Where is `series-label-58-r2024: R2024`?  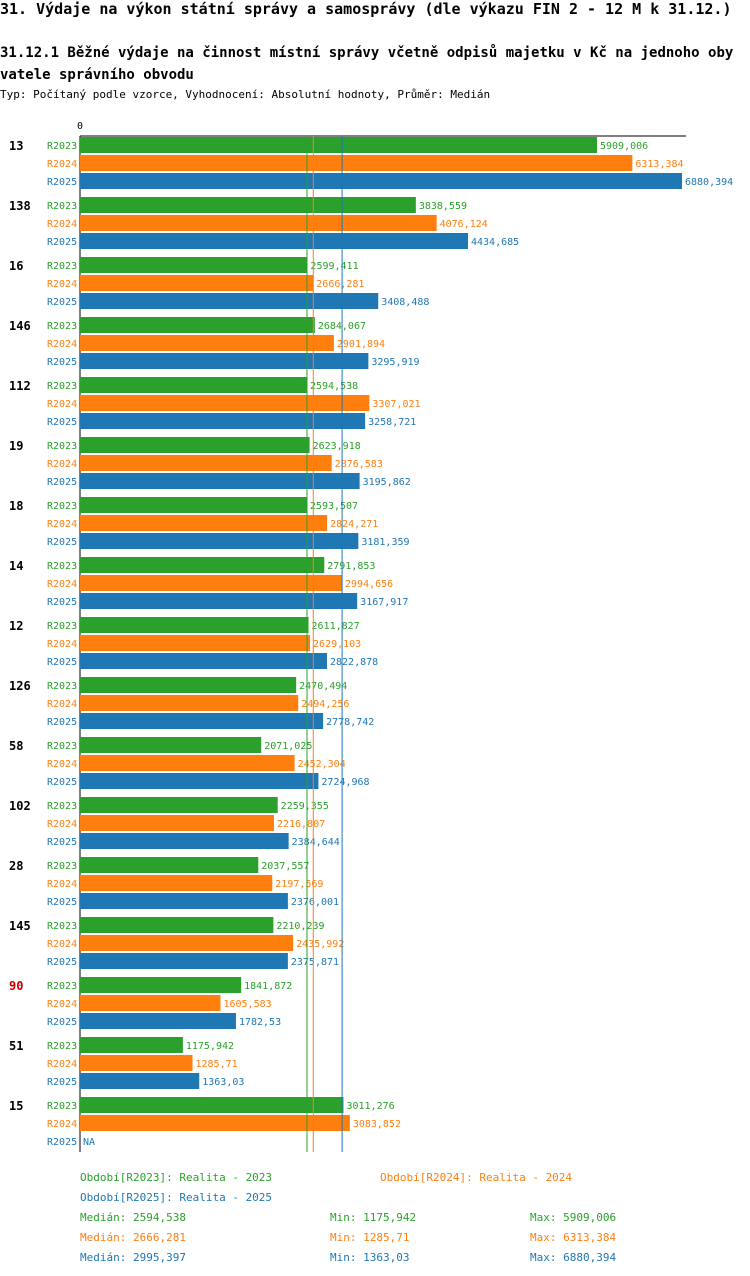 series-label-58-r2024: R2024 is located at coordinates (62, 764).